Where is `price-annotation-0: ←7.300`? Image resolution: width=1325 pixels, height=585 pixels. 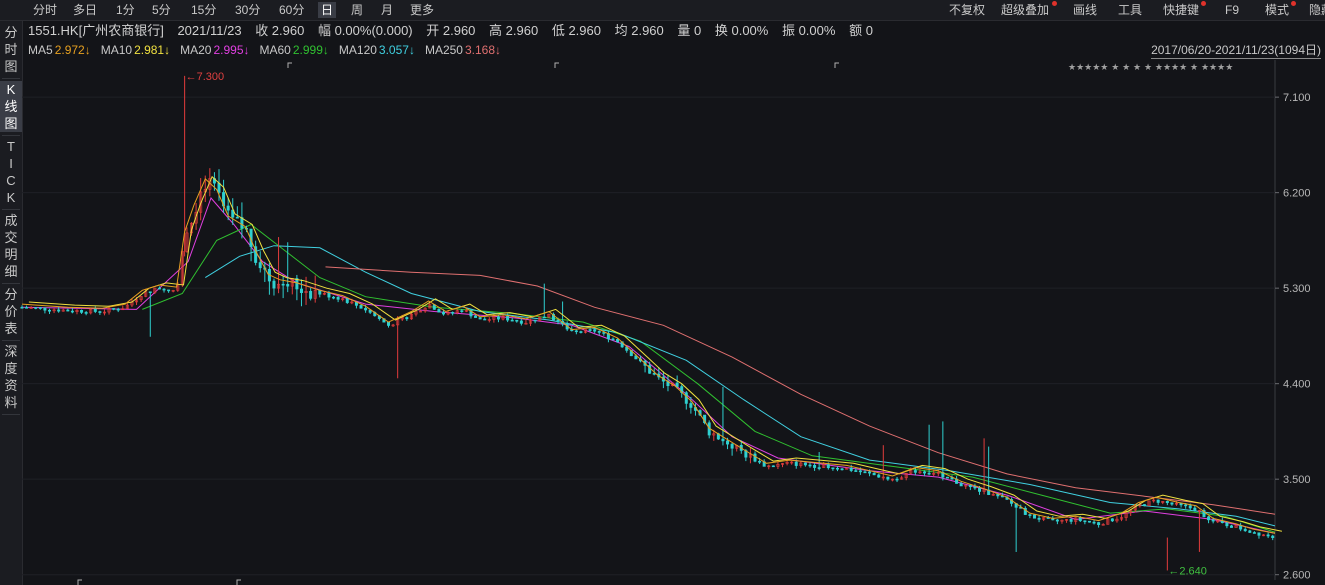
price-annotation-0: ←7.300 is located at coordinates (205, 77).